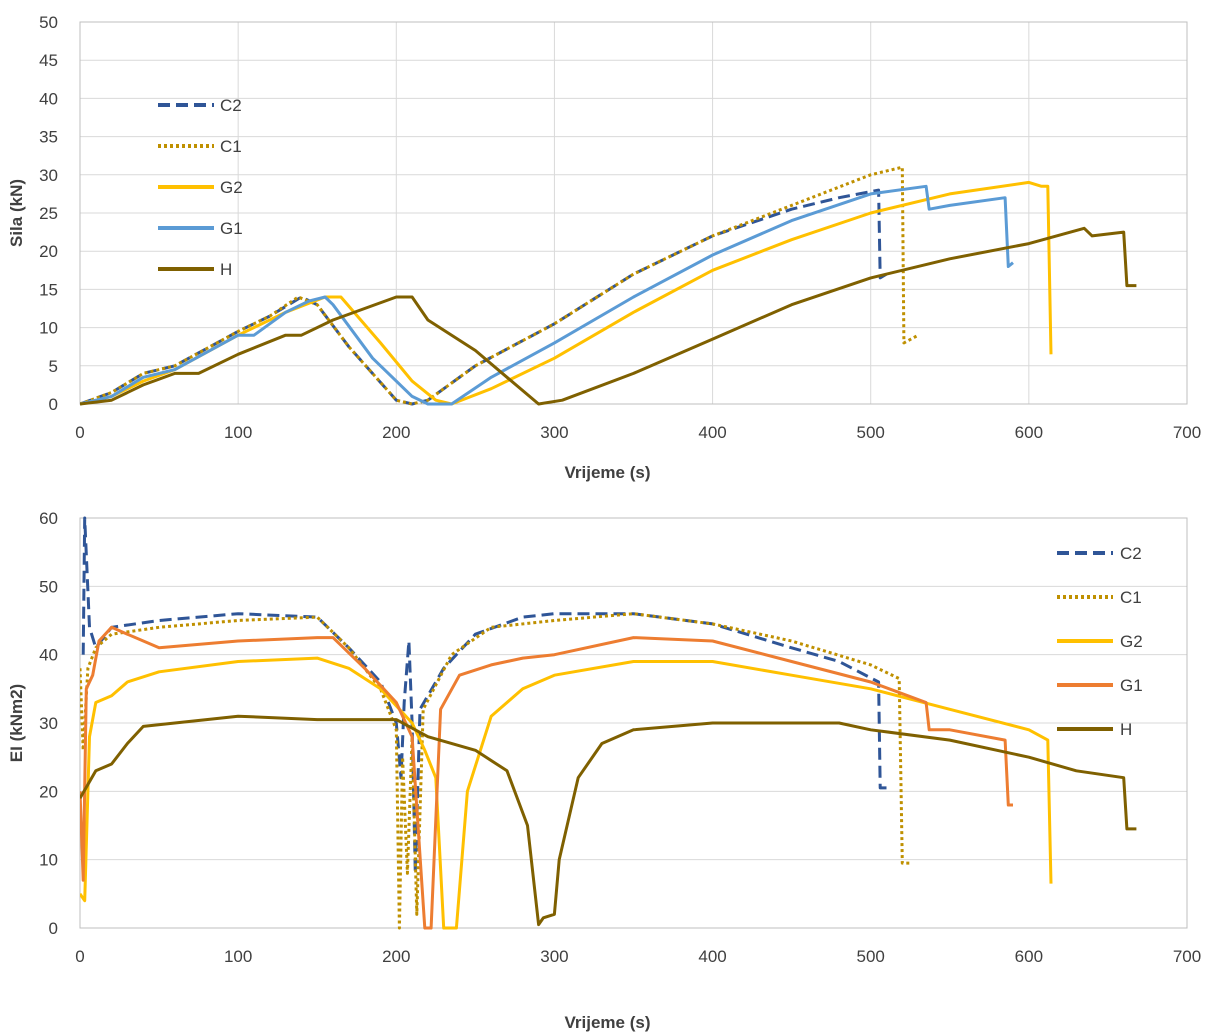 Image resolution: width=1208 pixels, height=1032 pixels. What do you see at coordinates (16, 723) in the screenshot?
I see `y-axis-title: EI (kNm2)` at bounding box center [16, 723].